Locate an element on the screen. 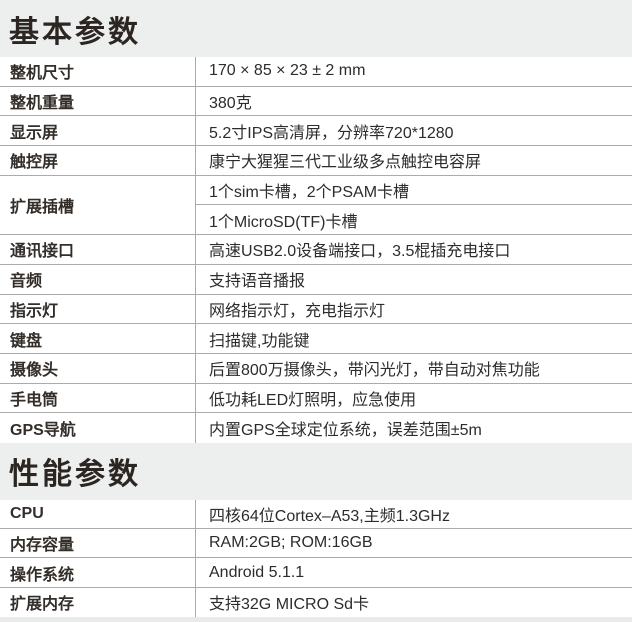 The width and height of the screenshot is (632, 622). spec-value: 康宁大猩猩三代工业级多点触控电容屏 is located at coordinates (413, 160).